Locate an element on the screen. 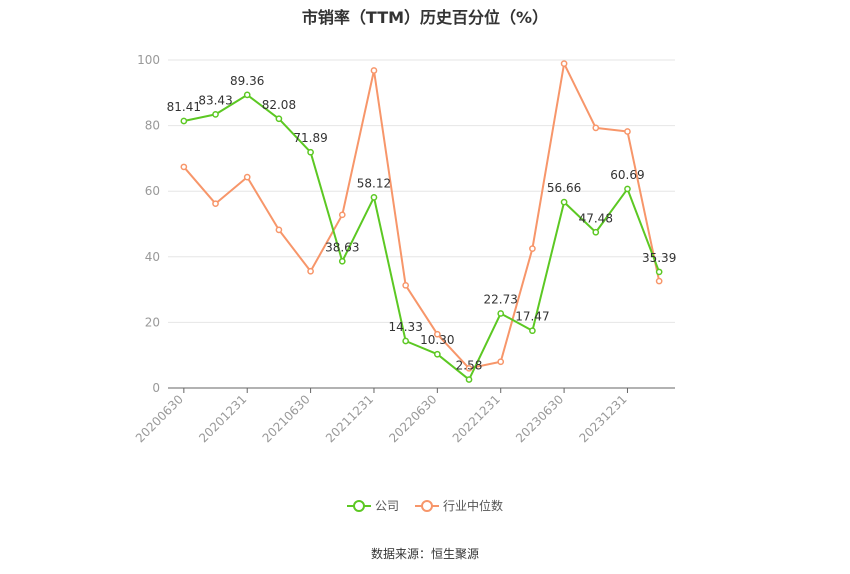  data-label: 60.69 is located at coordinates (627, 175).